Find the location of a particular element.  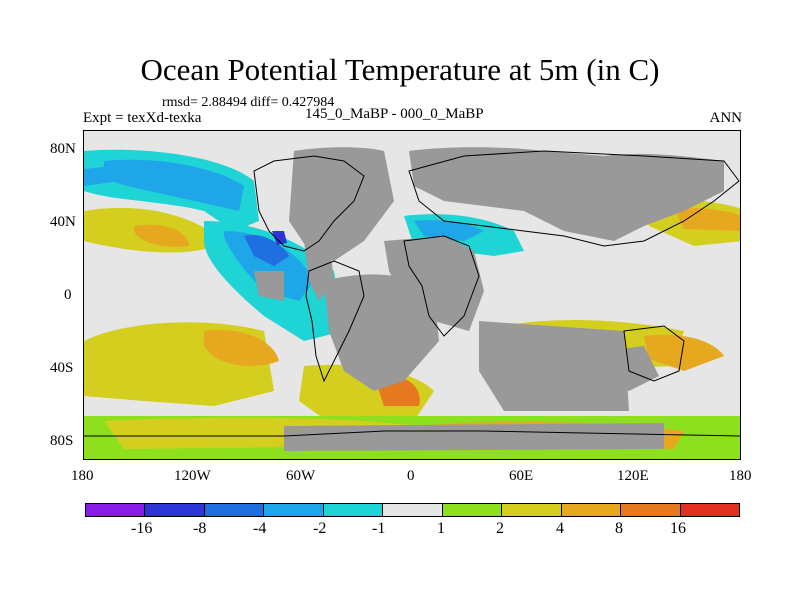

colorbar-label: -8 is located at coordinates (200, 528).